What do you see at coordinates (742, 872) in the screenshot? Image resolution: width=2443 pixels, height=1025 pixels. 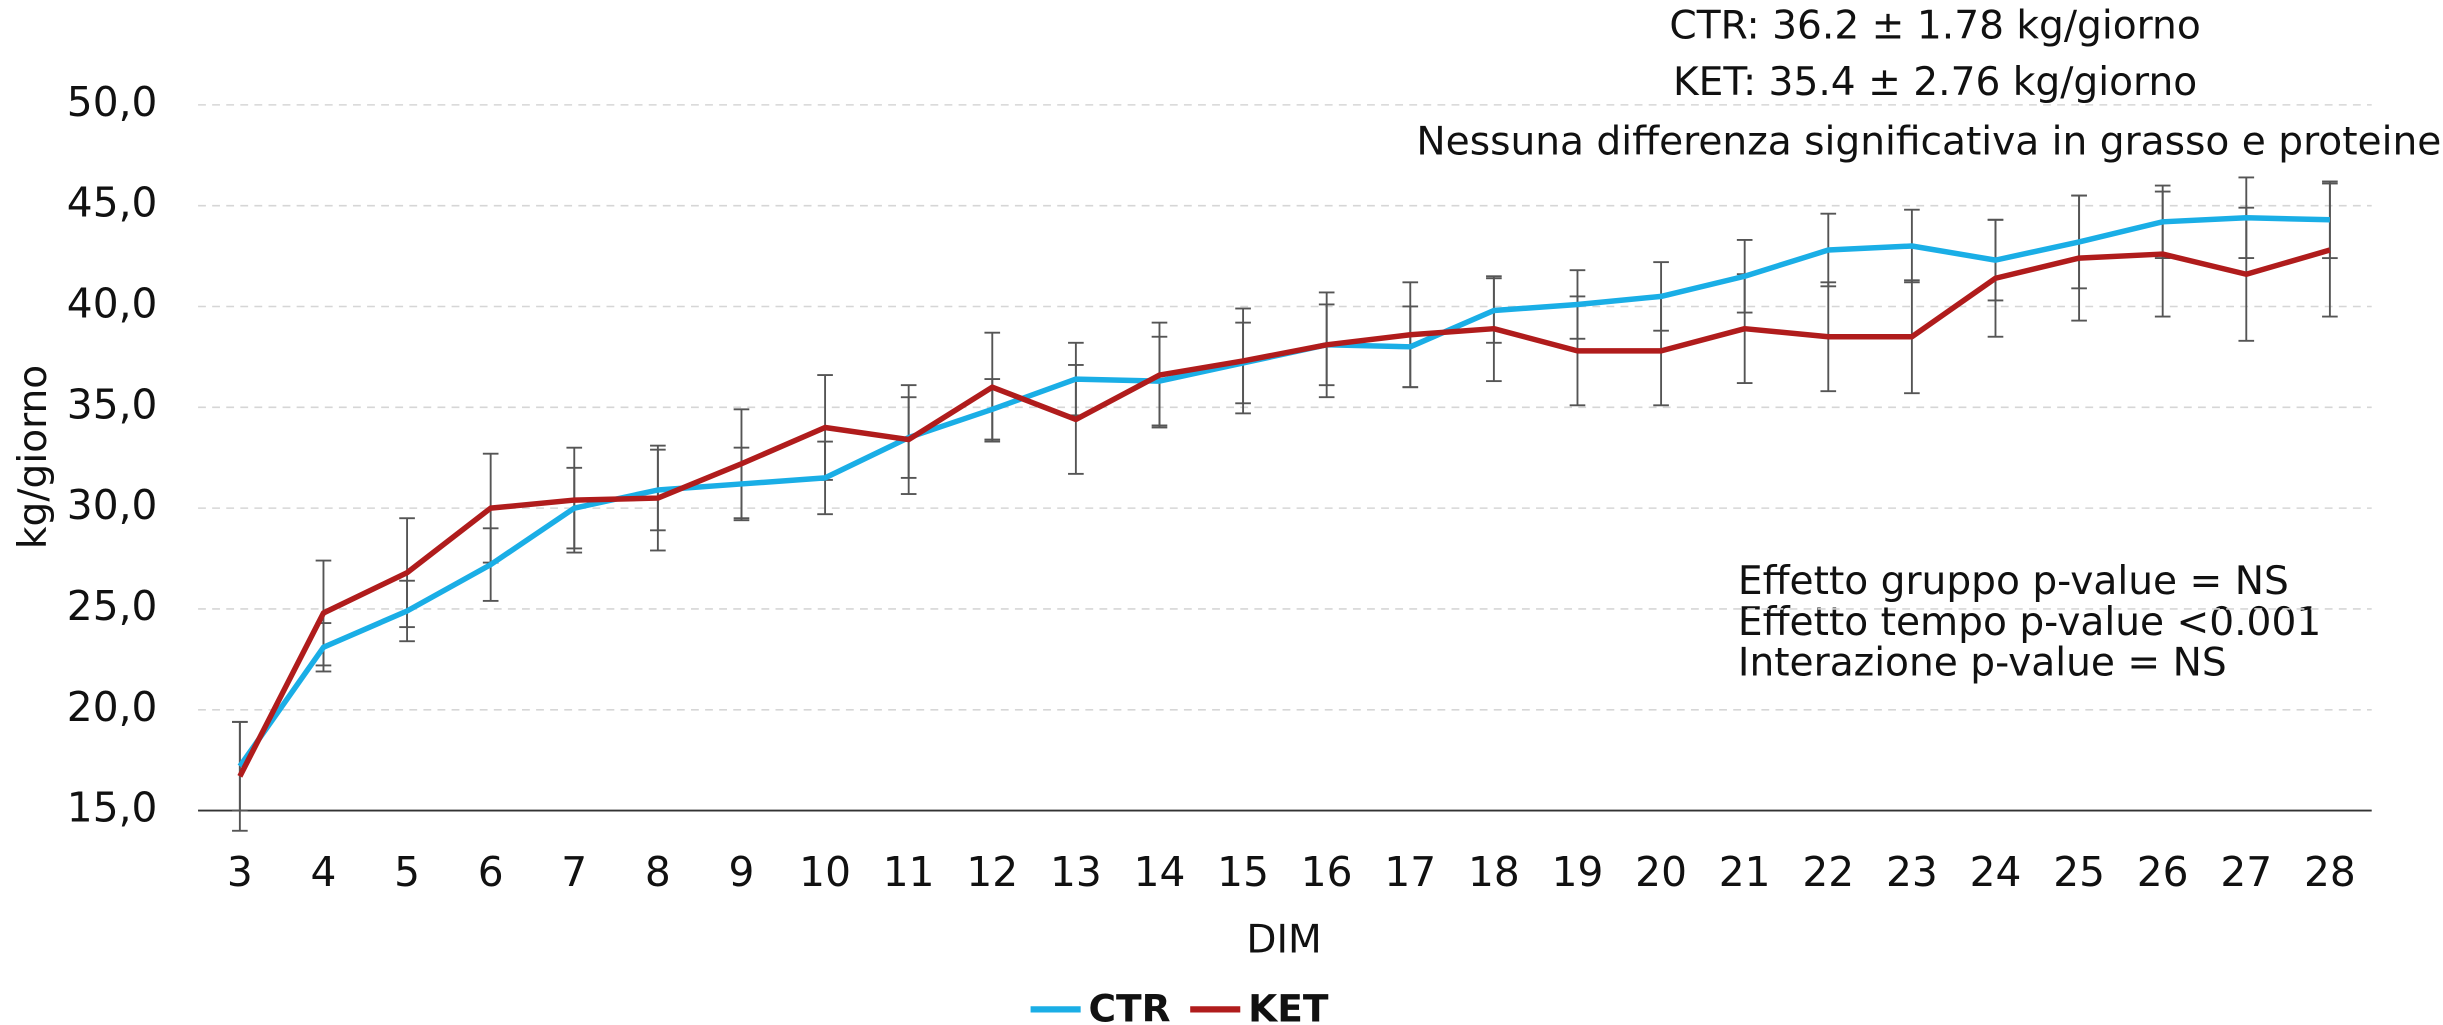 I see `x-tick-label: 9` at bounding box center [742, 872].